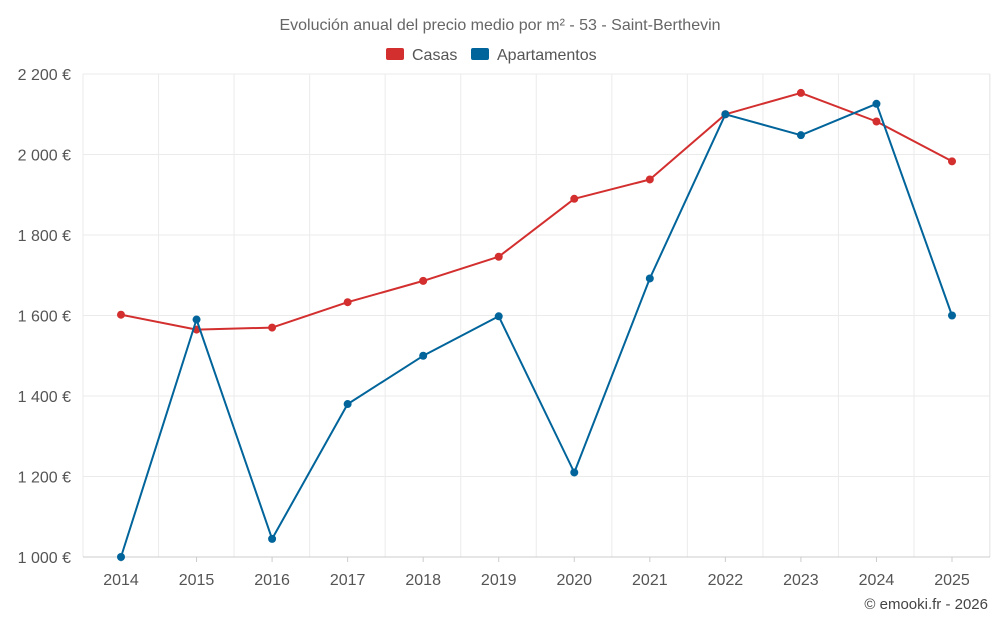 The height and width of the screenshot is (625, 1000). Describe the element at coordinates (348, 580) in the screenshot. I see `x-tick-label: 2017` at that location.